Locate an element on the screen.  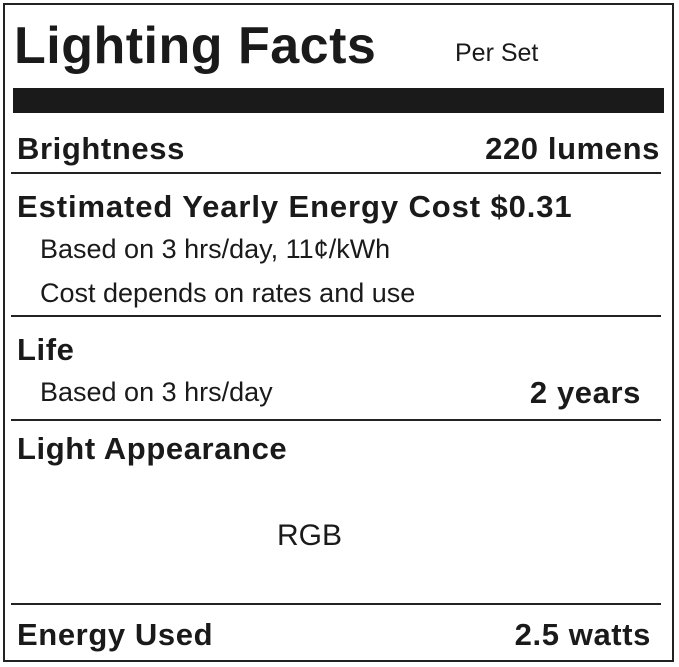
energy-used-value: 2.5 watts is located at coordinates (582, 634).